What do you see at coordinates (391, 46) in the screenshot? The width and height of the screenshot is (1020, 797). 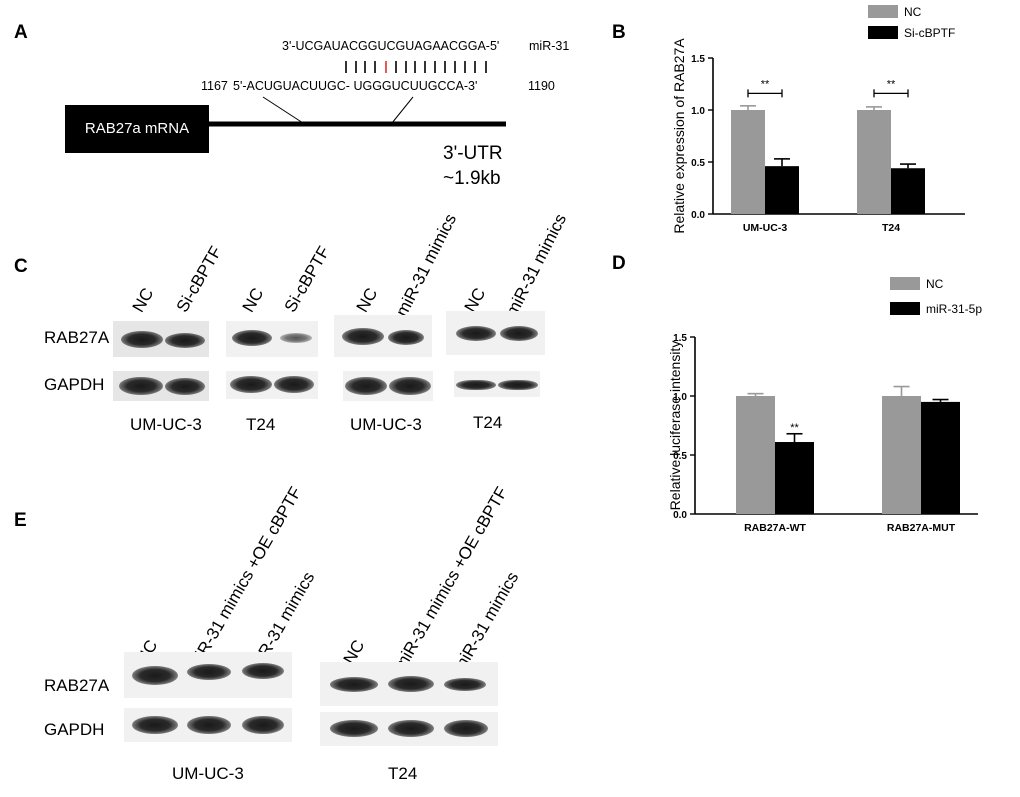 I see `mirna-sequence: 3'-UCGAUACGGUCGUAGAACGGA-5'` at bounding box center [391, 46].